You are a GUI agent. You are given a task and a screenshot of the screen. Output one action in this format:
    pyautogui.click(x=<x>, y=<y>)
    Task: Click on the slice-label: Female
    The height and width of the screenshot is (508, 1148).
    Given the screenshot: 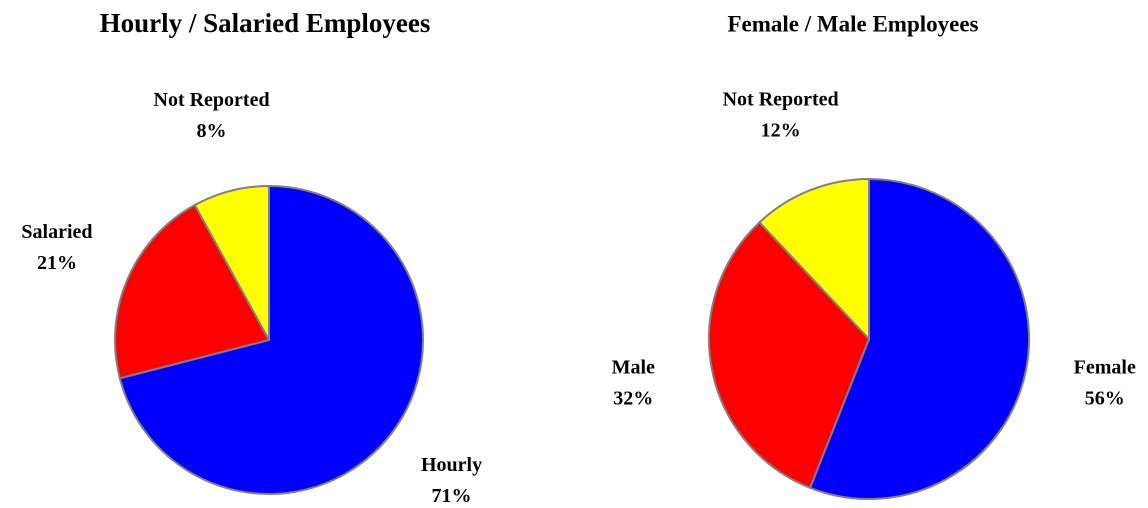 What is the action you would take?
    pyautogui.click(x=1105, y=368)
    